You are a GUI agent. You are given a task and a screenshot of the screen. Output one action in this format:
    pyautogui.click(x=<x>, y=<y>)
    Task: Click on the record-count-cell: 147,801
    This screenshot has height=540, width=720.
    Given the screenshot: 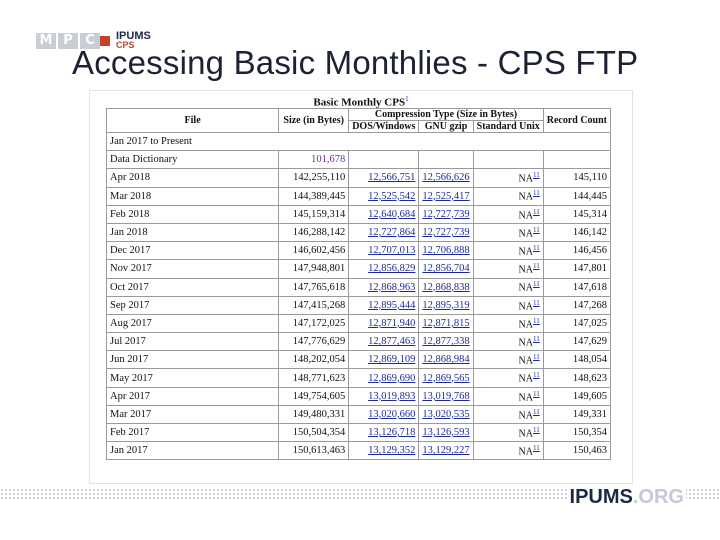 What is the action you would take?
    pyautogui.click(x=577, y=269)
    